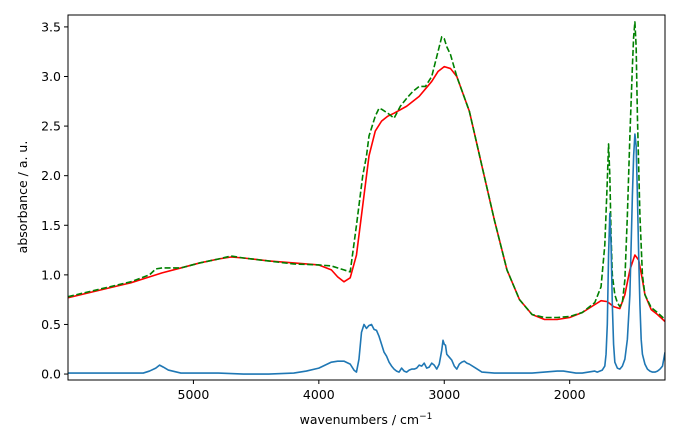 Image resolution: width=680 pixels, height=445 pixels. Describe the element at coordinates (51, 76) in the screenshot. I see `y-tick-label: 3.0` at that location.